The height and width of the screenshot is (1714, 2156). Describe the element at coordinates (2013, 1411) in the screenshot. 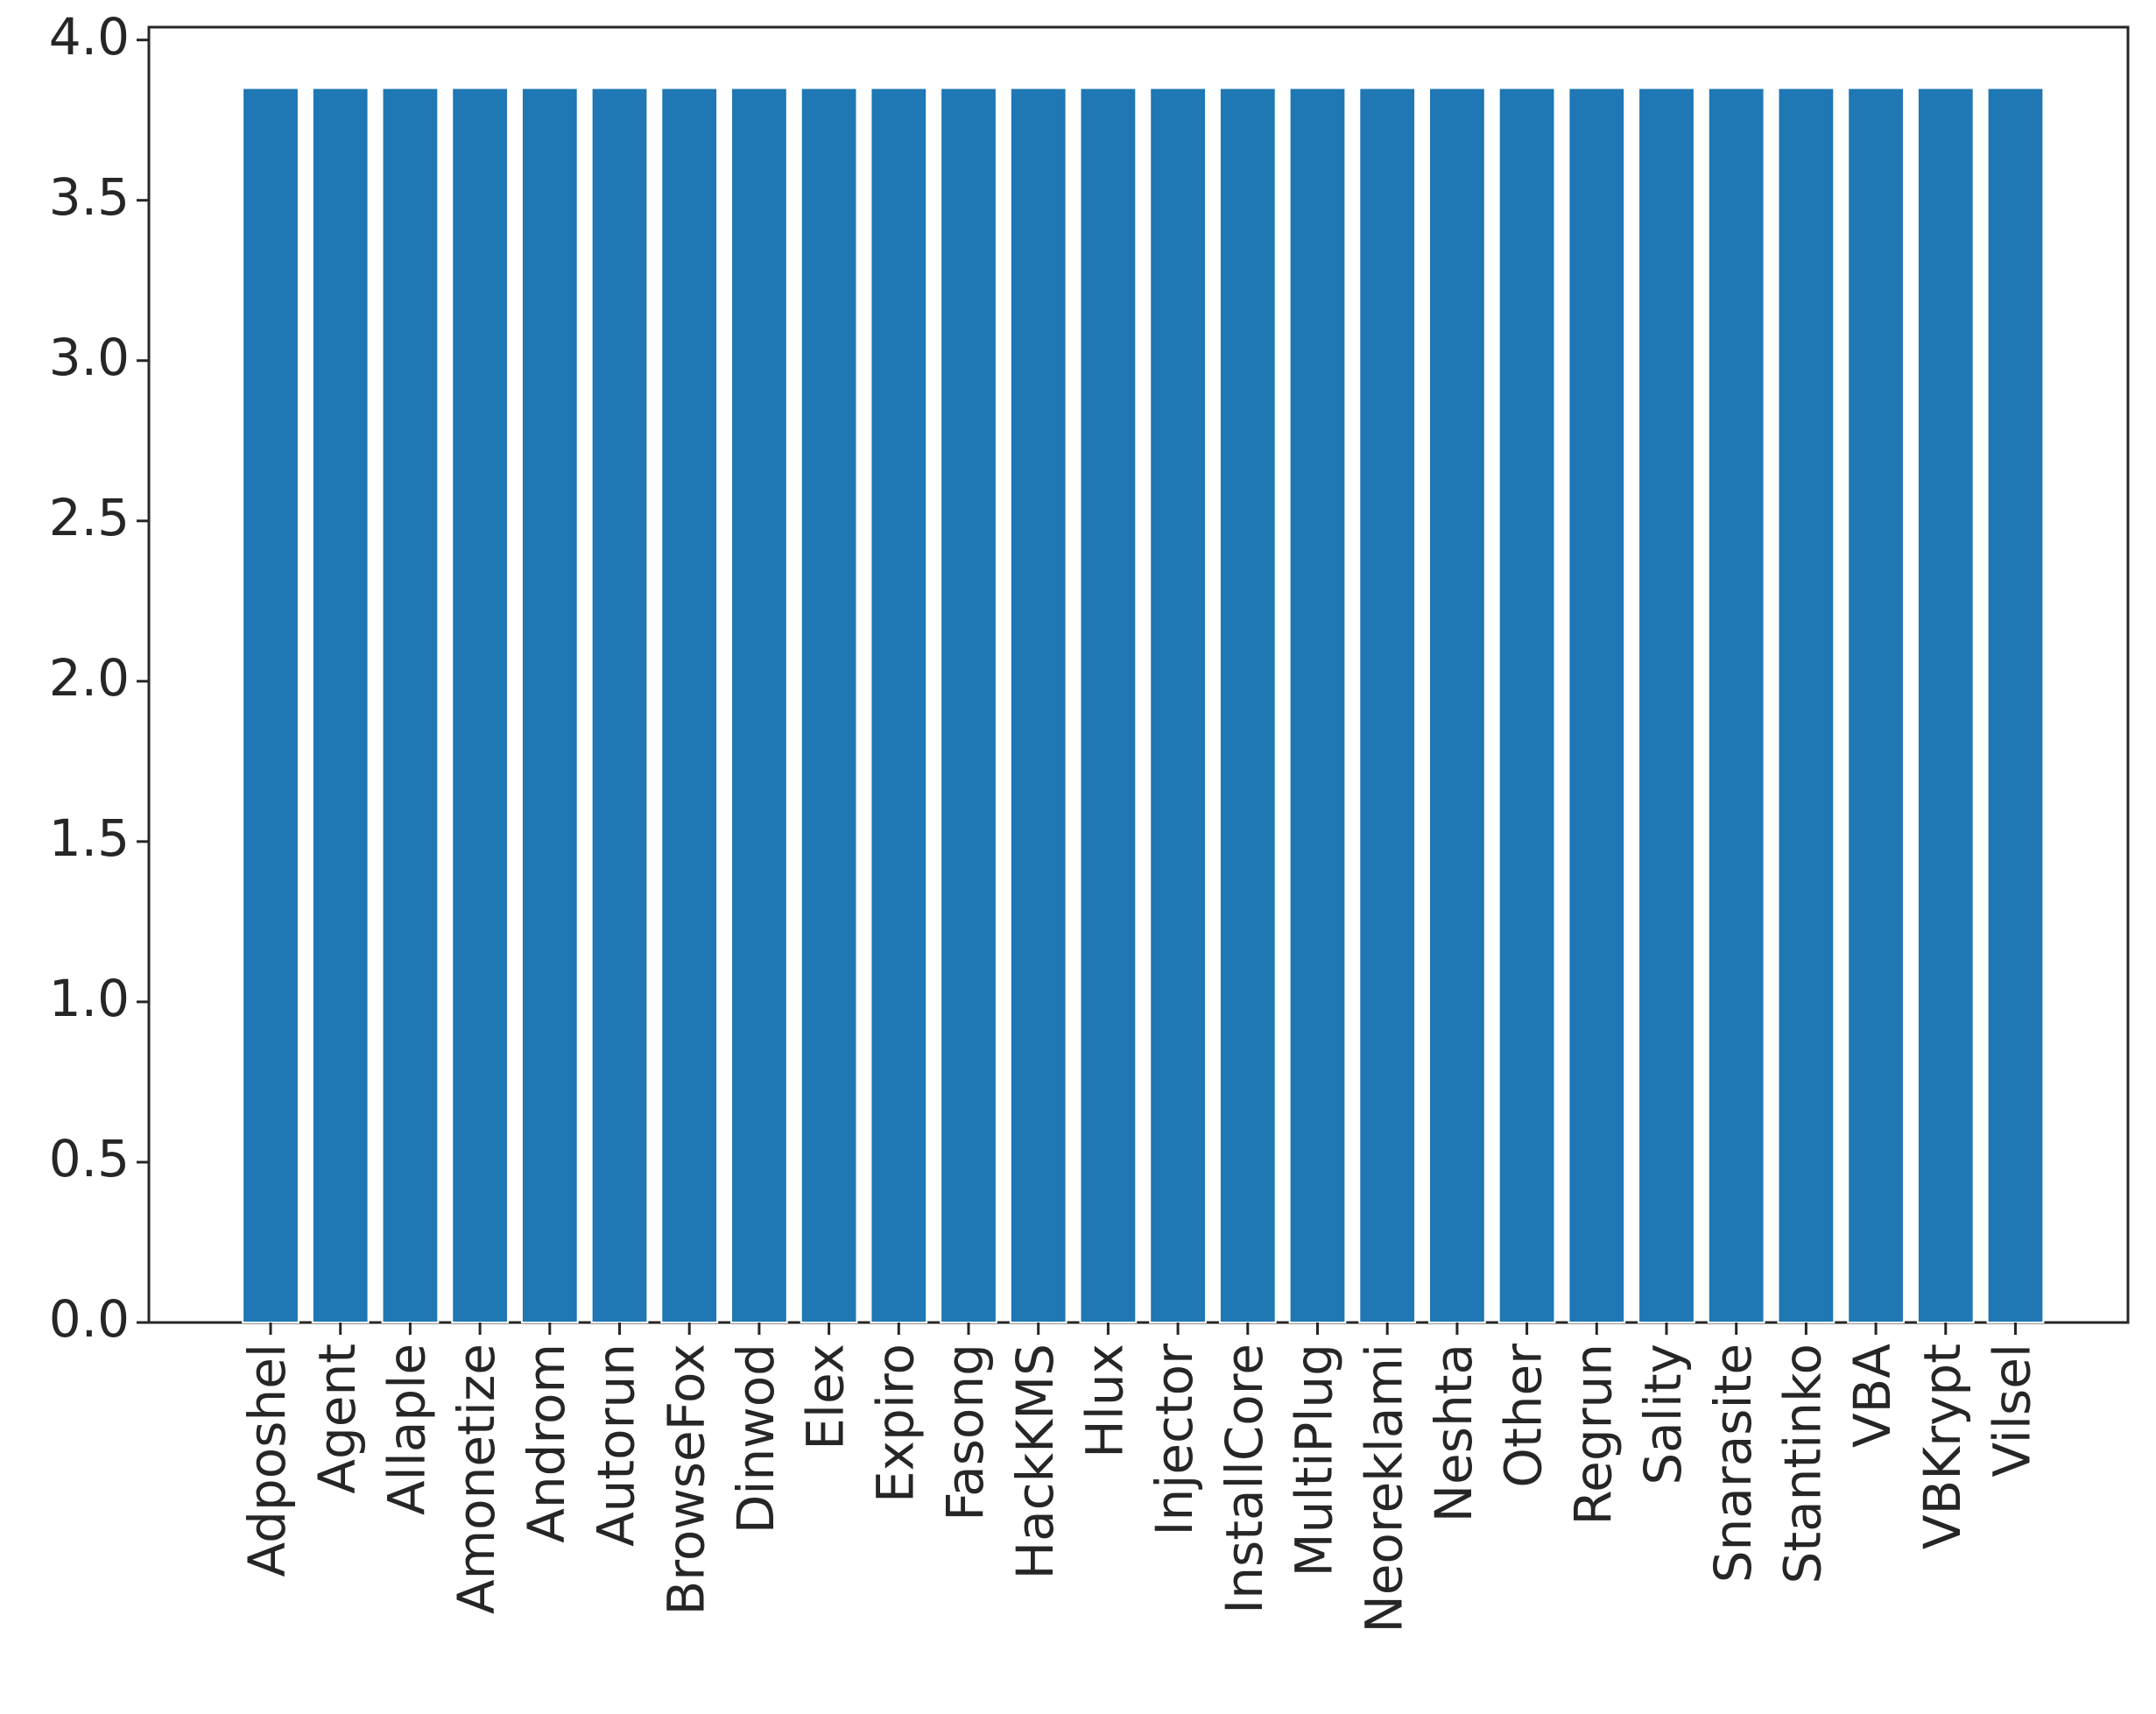

I see `x-tick-label: Vilsel` at that location.